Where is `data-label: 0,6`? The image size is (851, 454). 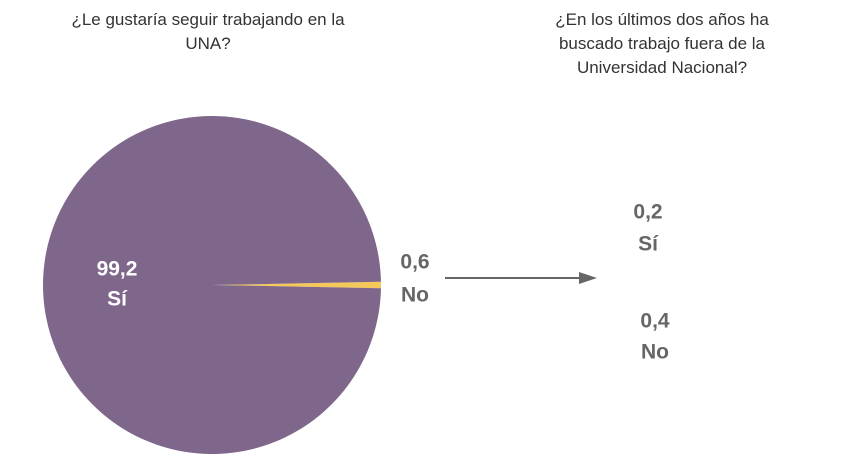 data-label: 0,6 is located at coordinates (414, 262).